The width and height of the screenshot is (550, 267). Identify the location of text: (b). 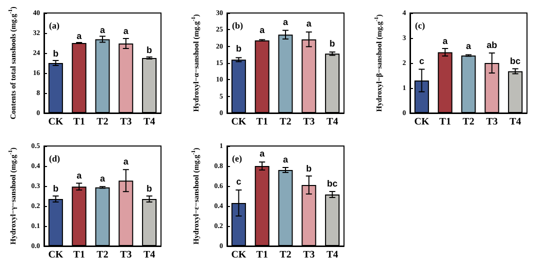
(237, 25).